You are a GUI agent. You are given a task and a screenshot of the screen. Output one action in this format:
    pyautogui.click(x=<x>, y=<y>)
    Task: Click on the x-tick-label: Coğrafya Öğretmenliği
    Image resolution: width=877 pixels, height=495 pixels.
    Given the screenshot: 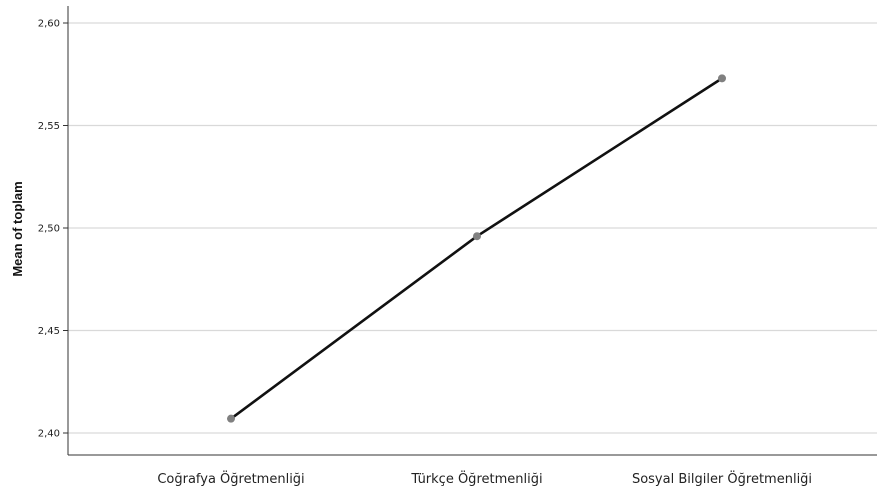 What is the action you would take?
    pyautogui.click(x=230, y=478)
    